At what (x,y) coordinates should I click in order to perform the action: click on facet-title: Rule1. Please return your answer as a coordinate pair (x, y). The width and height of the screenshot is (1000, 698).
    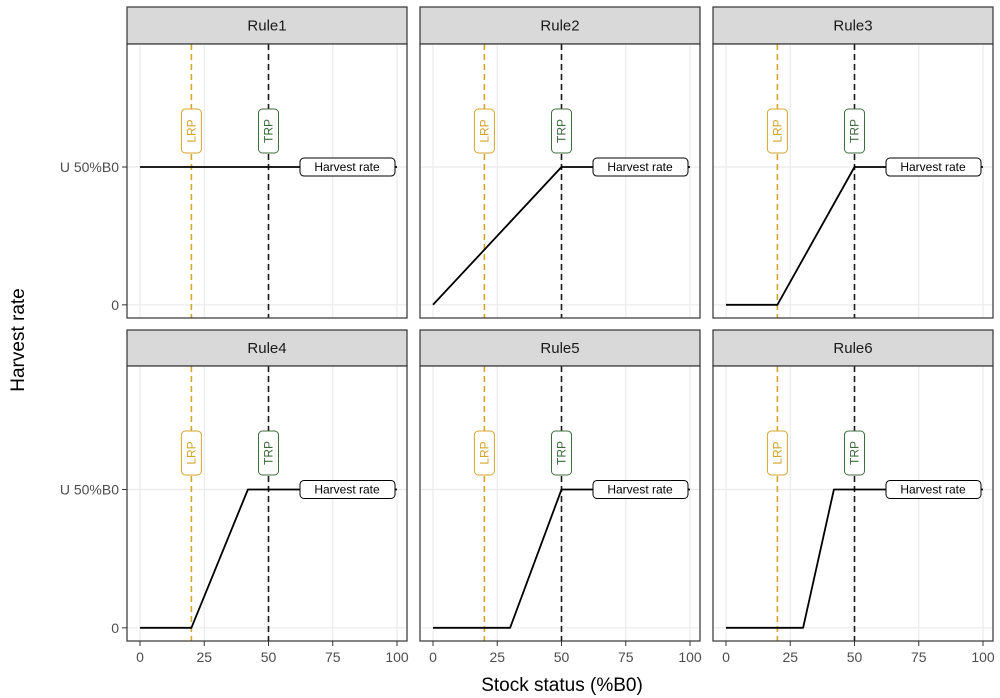
    Looking at the image, I should click on (266, 26).